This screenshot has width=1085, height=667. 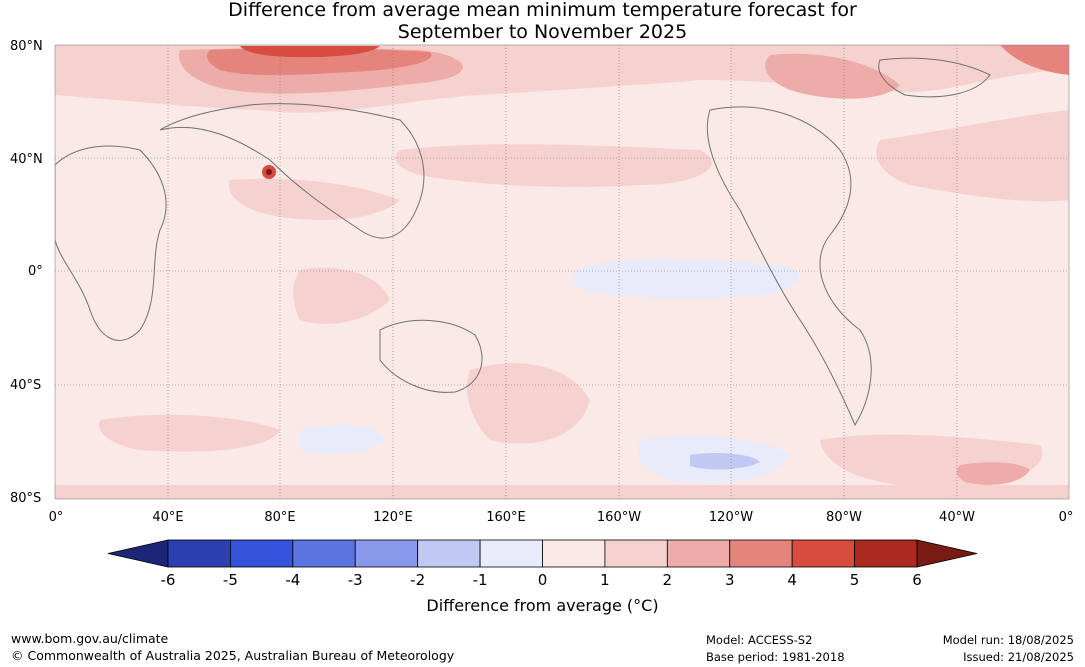 What do you see at coordinates (418, 580) in the screenshot?
I see `colorbar-tick-label: -2` at bounding box center [418, 580].